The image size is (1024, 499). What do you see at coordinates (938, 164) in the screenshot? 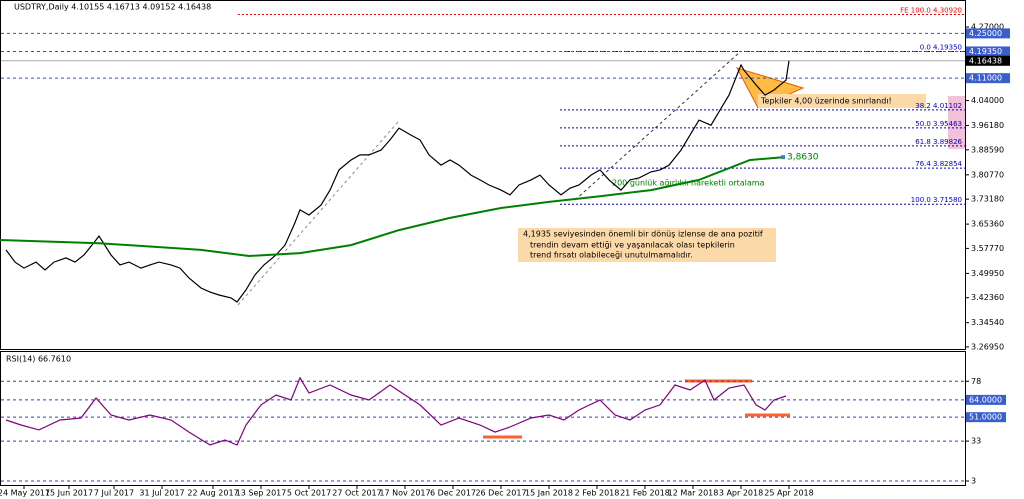
I see `fib-label: 76.4 3.82854` at bounding box center [938, 164].